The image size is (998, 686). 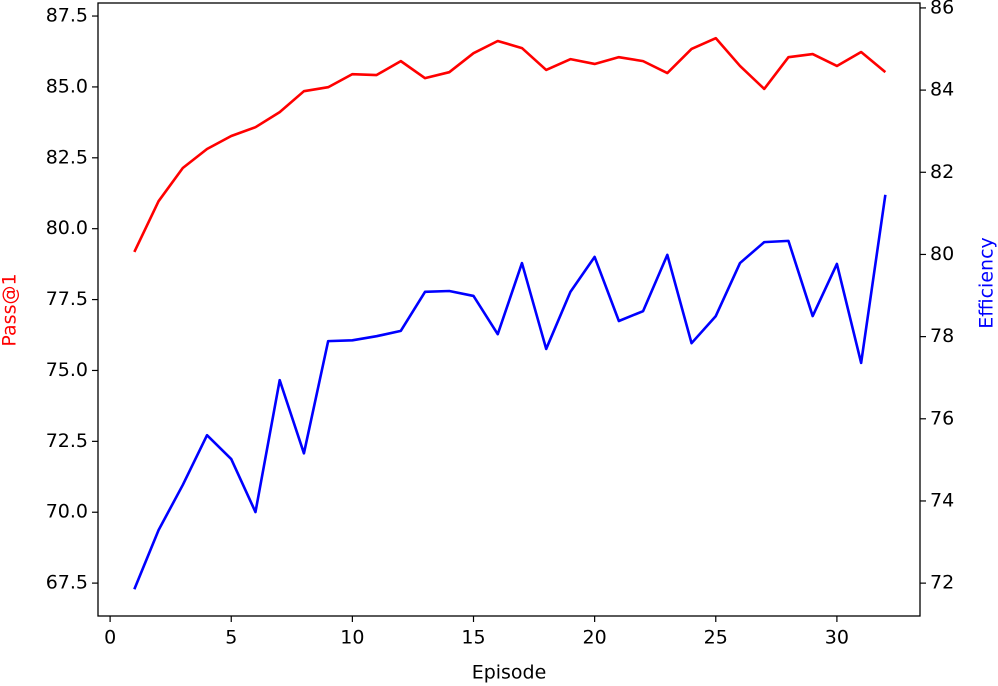 What do you see at coordinates (942, 583) in the screenshot?
I see `y2-tick-label: 72` at bounding box center [942, 583].